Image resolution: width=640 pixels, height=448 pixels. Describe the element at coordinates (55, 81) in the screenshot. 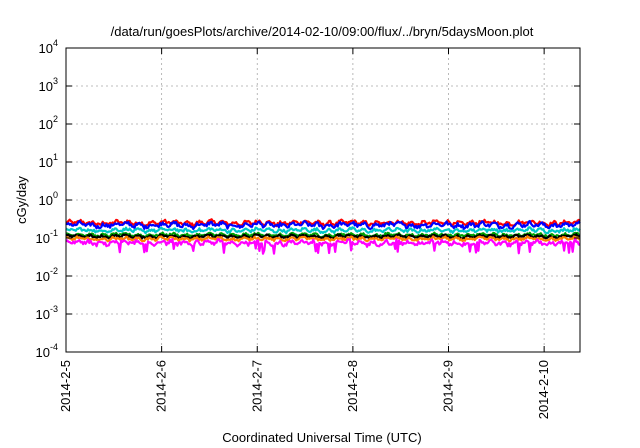

I see `y-tick-exponent: 3` at that location.